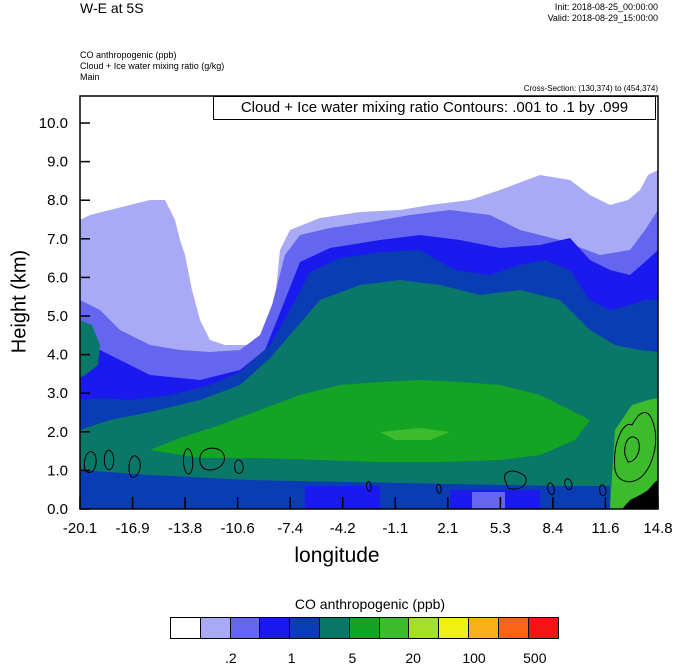 The width and height of the screenshot is (674, 667). What do you see at coordinates (152, 66) in the screenshot?
I see `field-label-cloud-ice: Cloud + Ice water mixing ratio (g/kg)` at bounding box center [152, 66].